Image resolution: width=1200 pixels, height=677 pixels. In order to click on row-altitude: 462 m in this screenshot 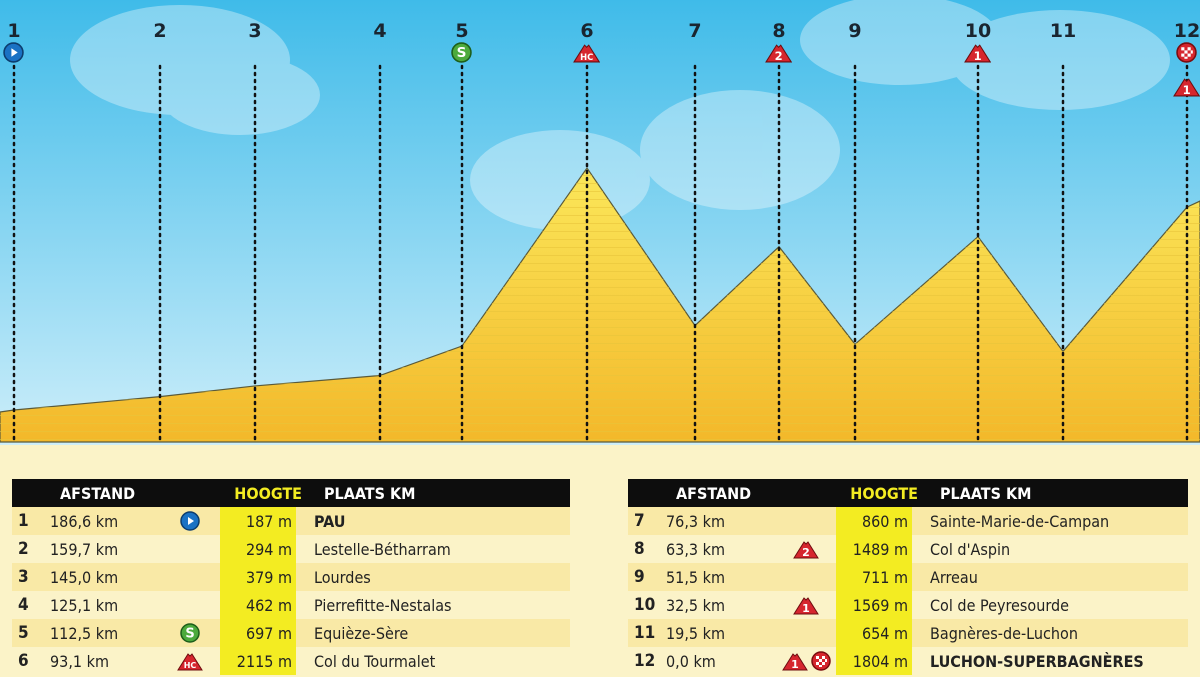, I will do `click(258, 605)`.